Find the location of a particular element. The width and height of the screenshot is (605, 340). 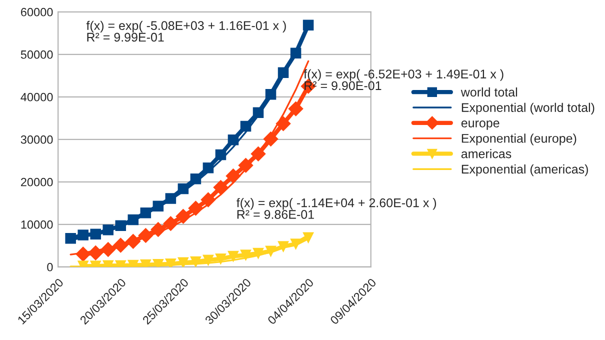

legend-label: Exponential (americas) is located at coordinates (525, 170).